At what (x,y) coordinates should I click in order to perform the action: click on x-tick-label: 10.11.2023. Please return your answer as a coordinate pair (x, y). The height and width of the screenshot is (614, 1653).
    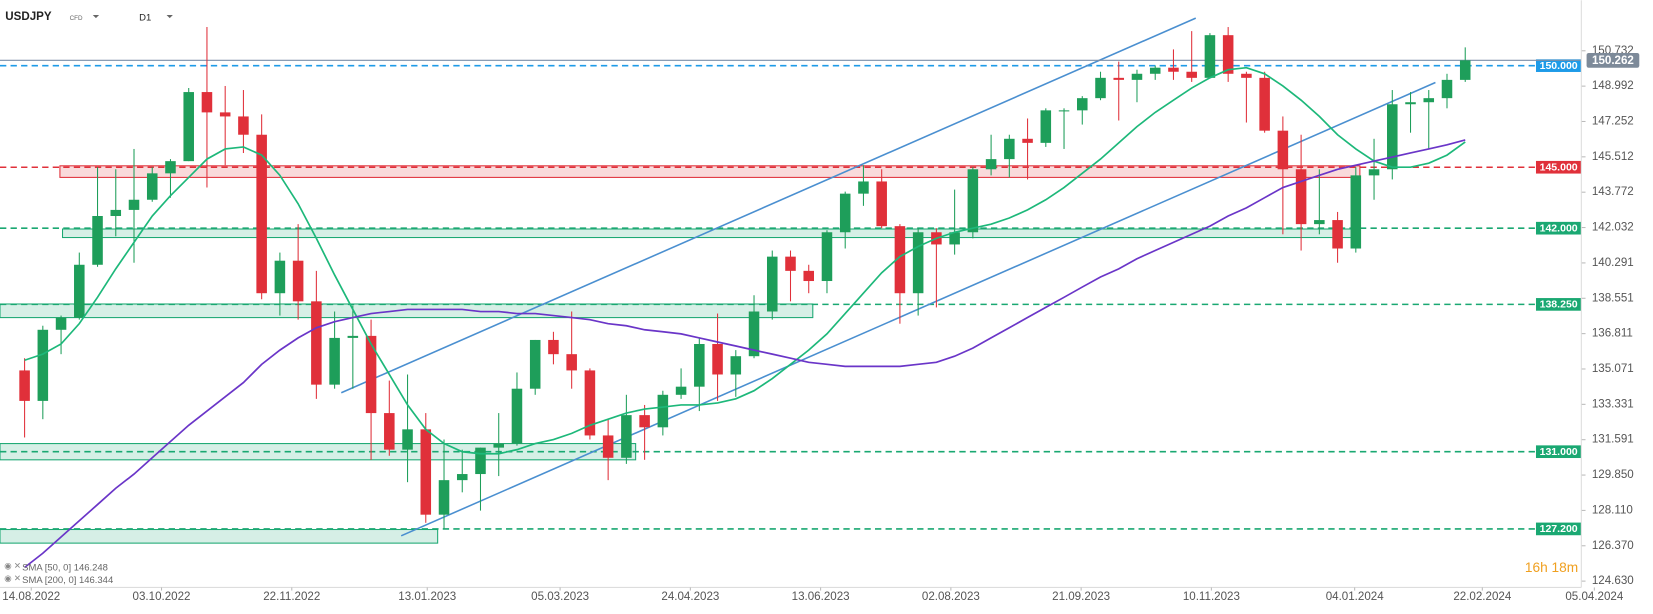
    Looking at the image, I should click on (1211, 597).